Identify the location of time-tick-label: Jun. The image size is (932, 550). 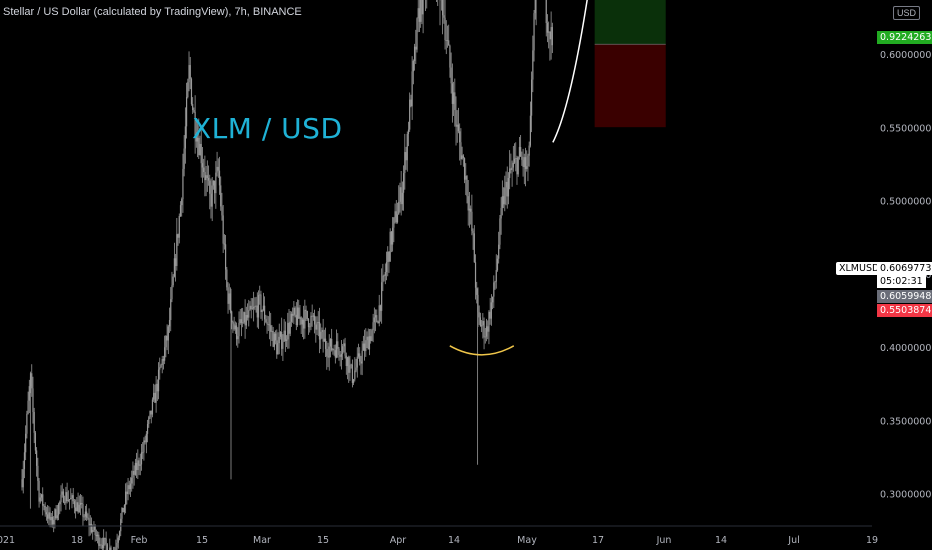
(664, 540).